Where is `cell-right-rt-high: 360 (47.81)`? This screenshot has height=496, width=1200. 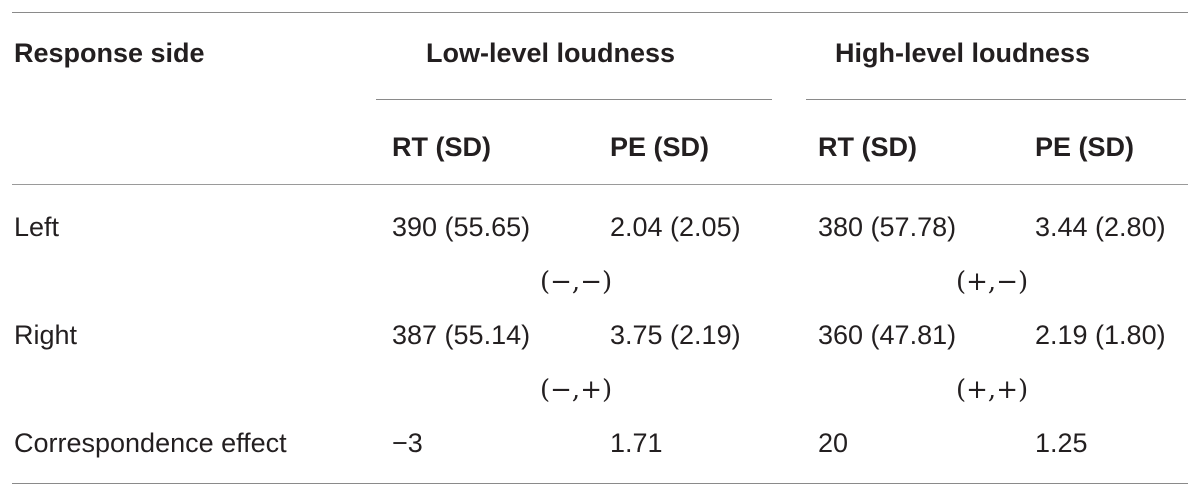 cell-right-rt-high: 360 (47.81) is located at coordinates (887, 335).